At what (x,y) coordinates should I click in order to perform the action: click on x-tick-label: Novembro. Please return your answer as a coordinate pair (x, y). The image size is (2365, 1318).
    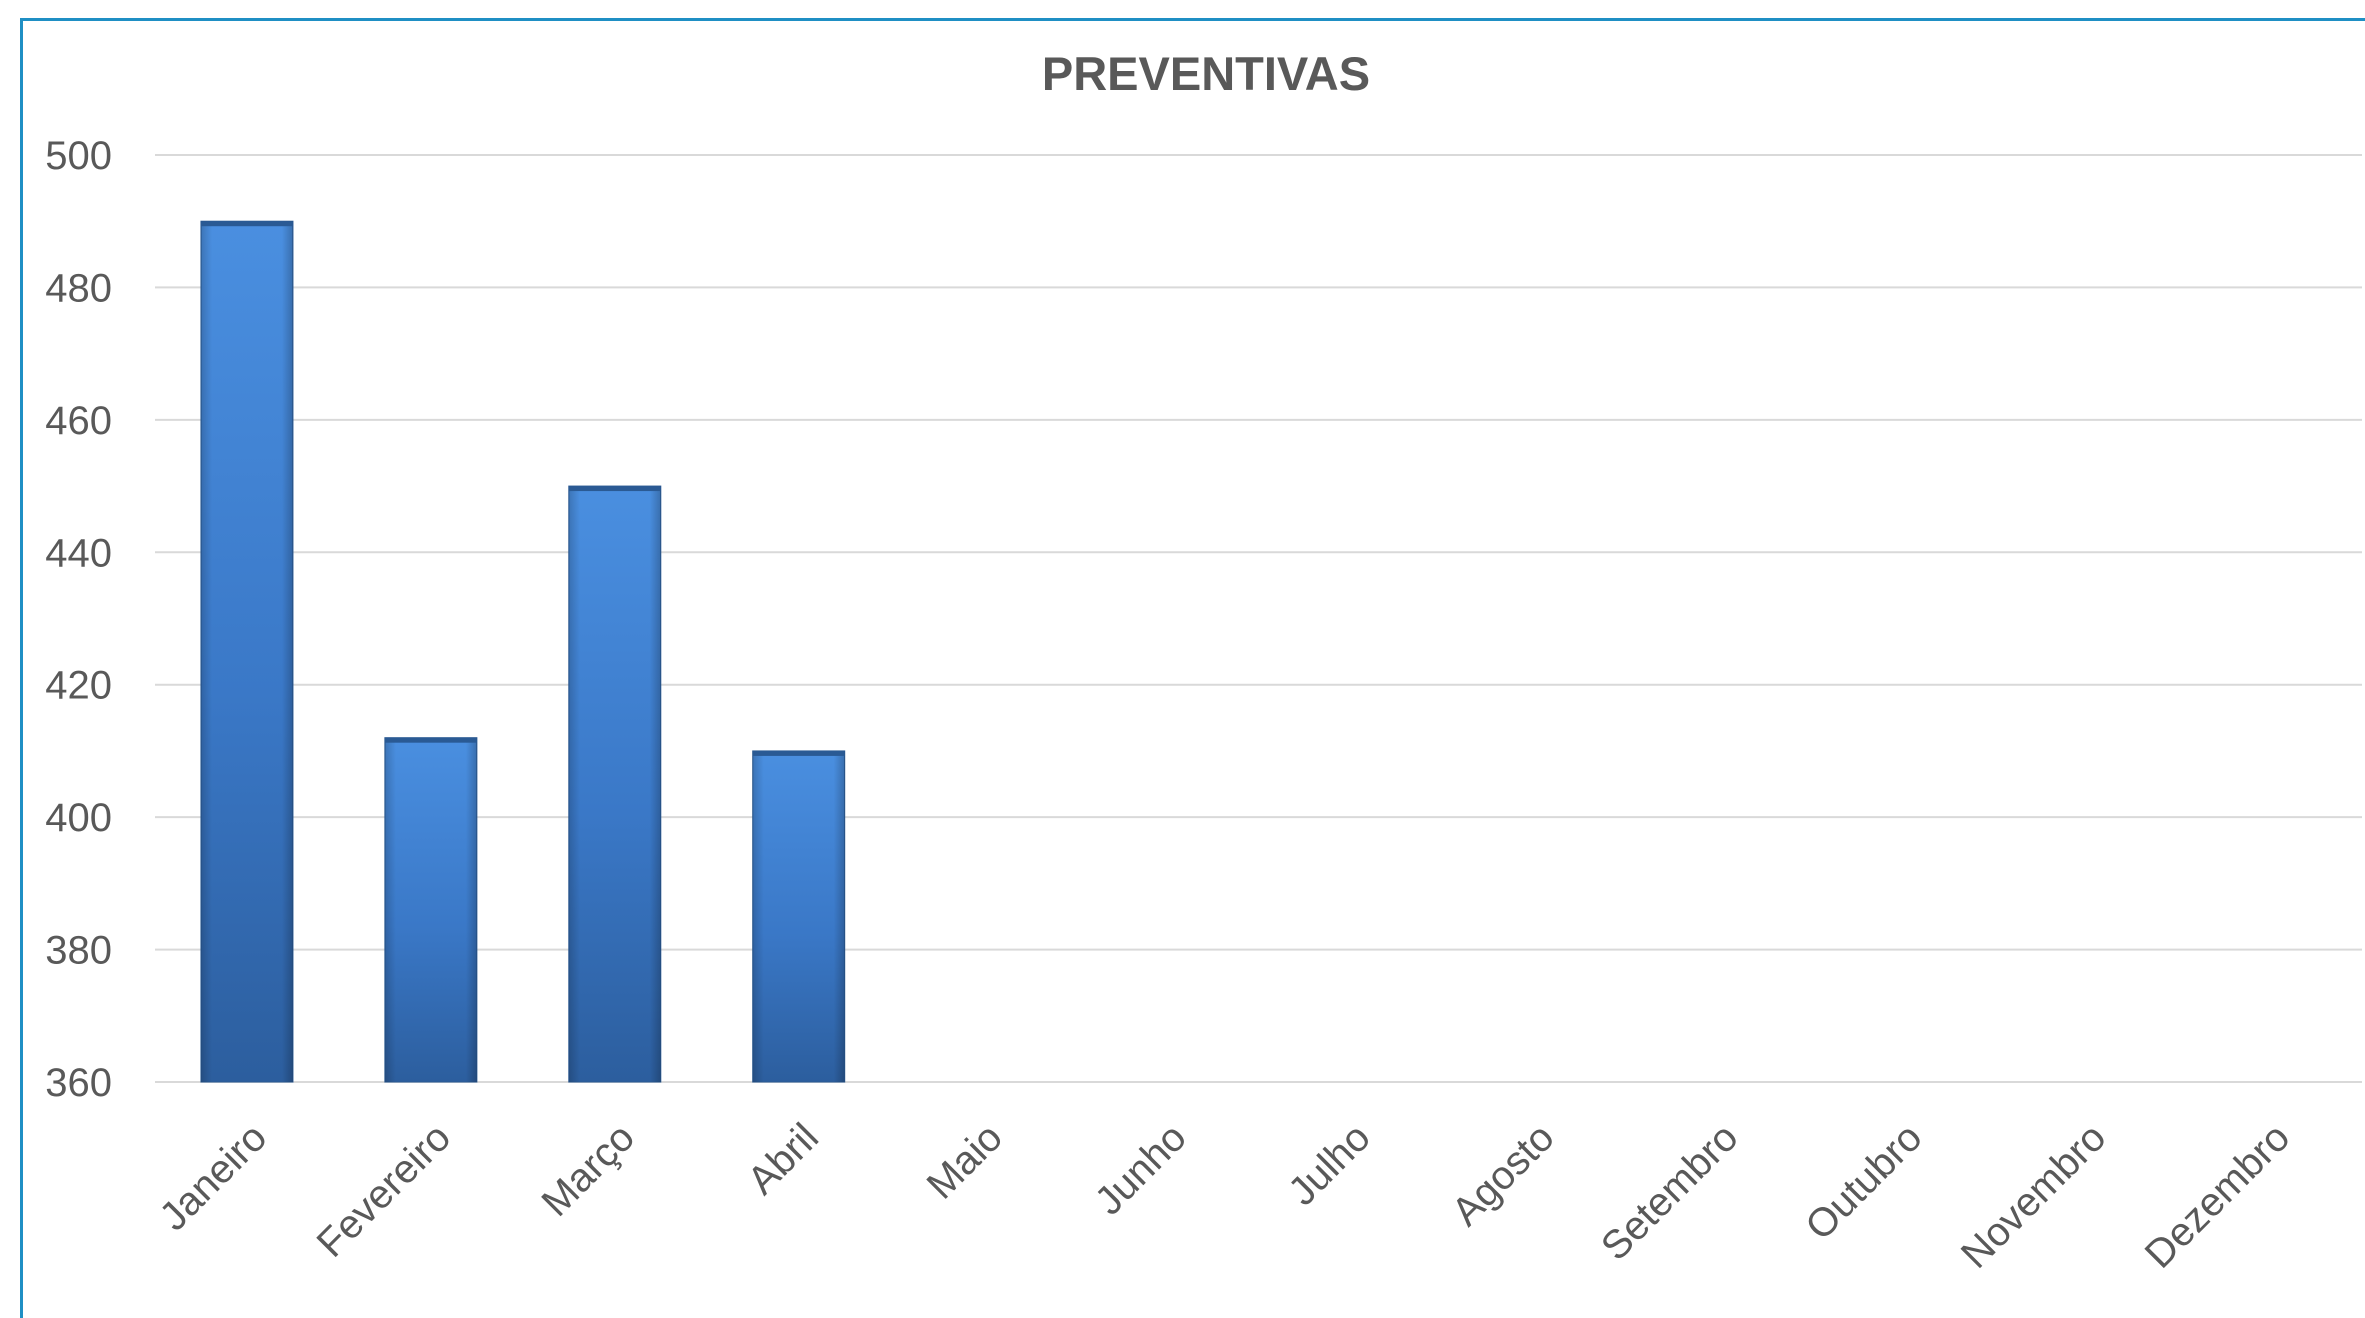
    Looking at the image, I should click on (2034, 1196).